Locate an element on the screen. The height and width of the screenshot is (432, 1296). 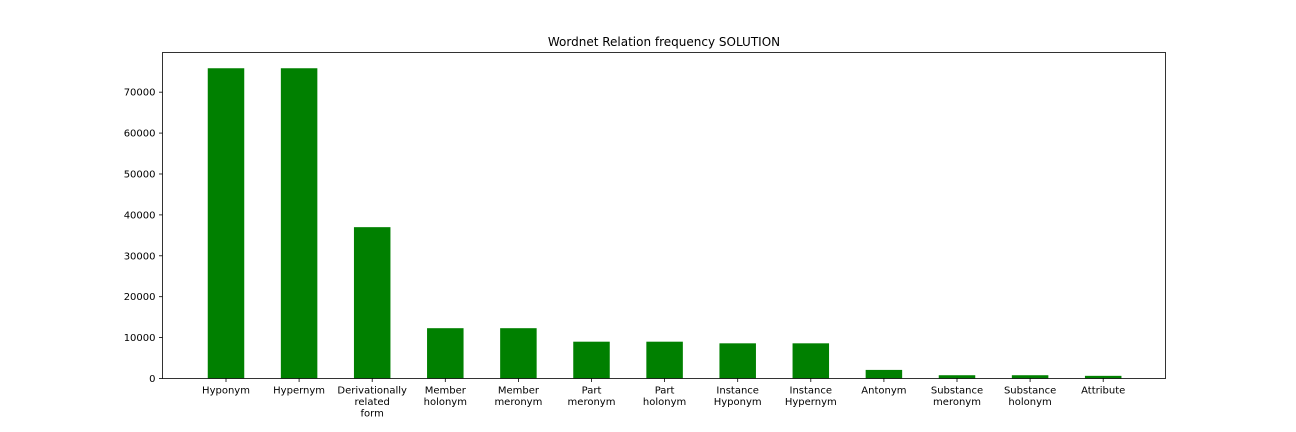
y-tick-label: 0 is located at coordinates (152, 379).